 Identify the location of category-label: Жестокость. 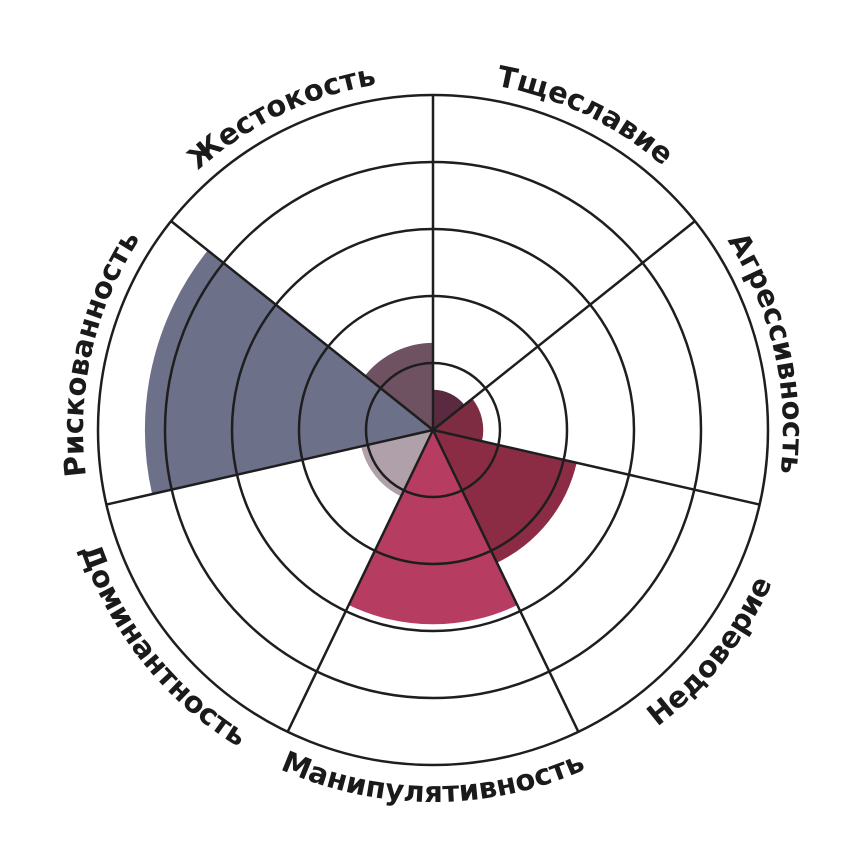
(279, 117).